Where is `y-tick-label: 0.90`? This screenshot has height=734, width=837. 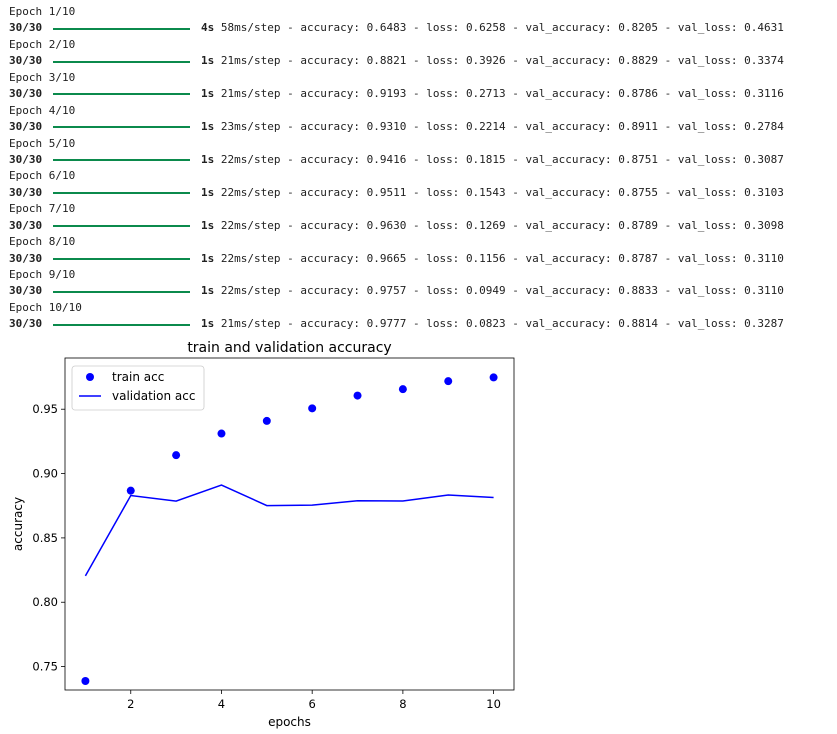
y-tick-label: 0.90 is located at coordinates (45, 474).